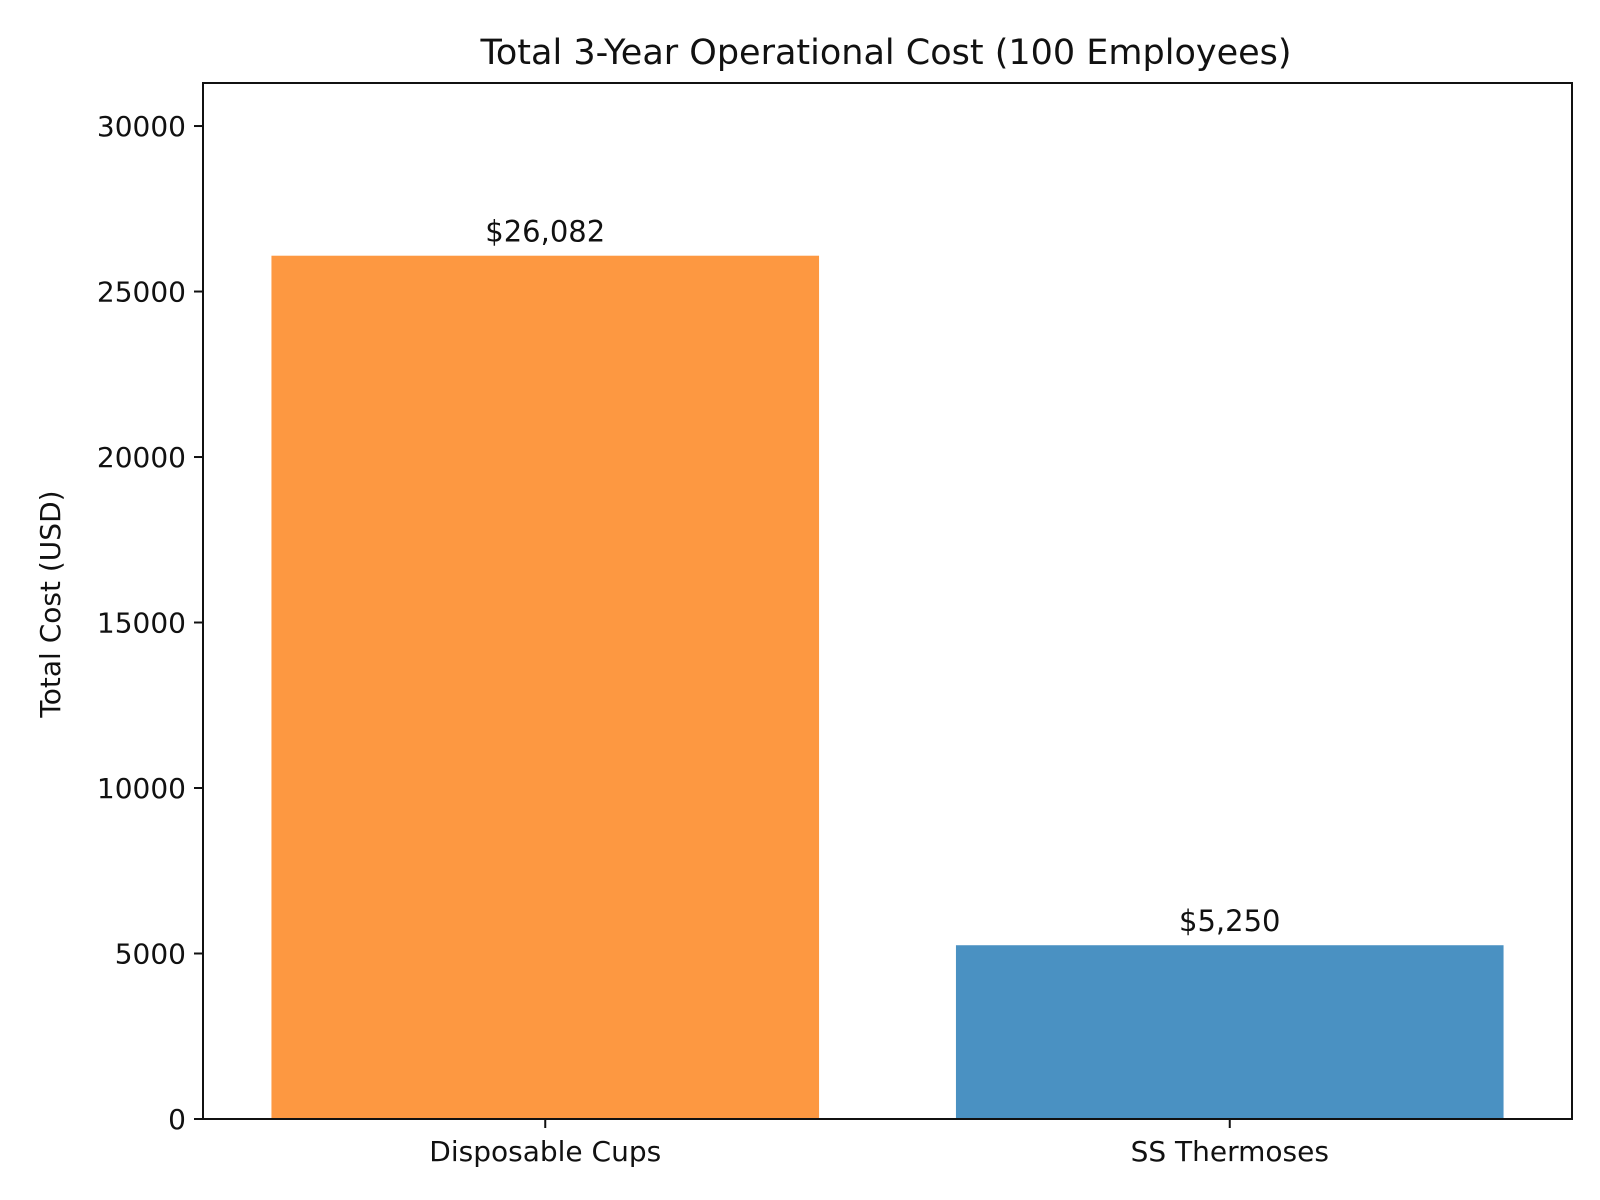  What do you see at coordinates (141, 126) in the screenshot?
I see `y-tick-label: 30000` at bounding box center [141, 126].